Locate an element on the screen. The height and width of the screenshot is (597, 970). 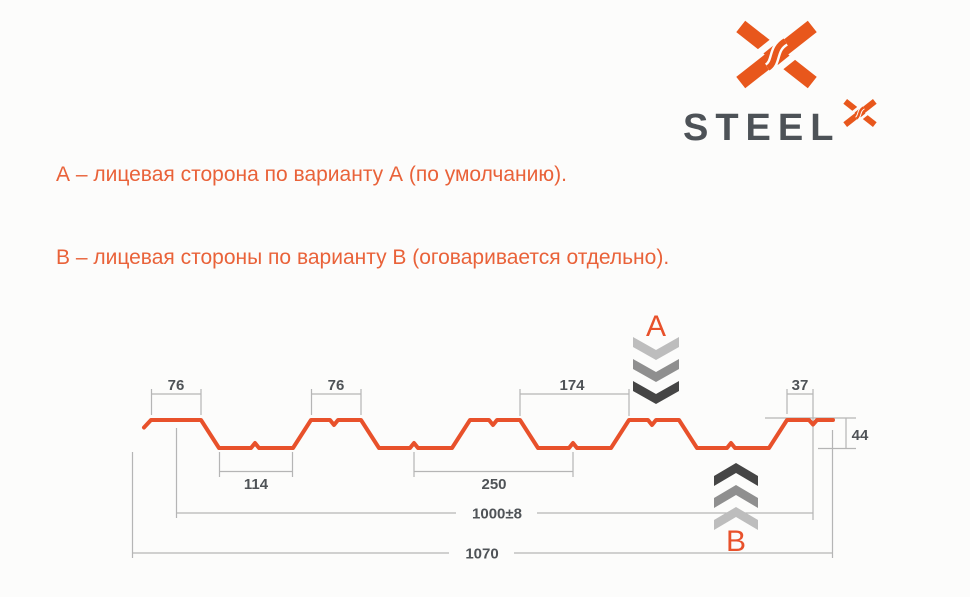
dim-rib-pitch-value: 250 is located at coordinates (493, 484).